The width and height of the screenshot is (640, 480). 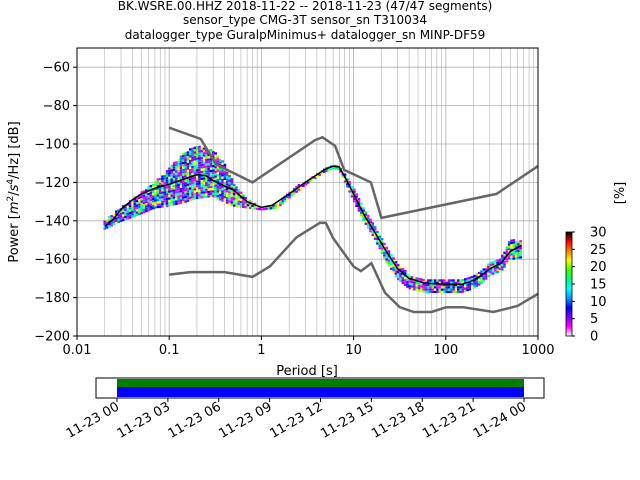 What do you see at coordinates (596, 263) in the screenshot?
I see `colorbar: 0 5 10 15 20 25 30 [%]` at bounding box center [596, 263].